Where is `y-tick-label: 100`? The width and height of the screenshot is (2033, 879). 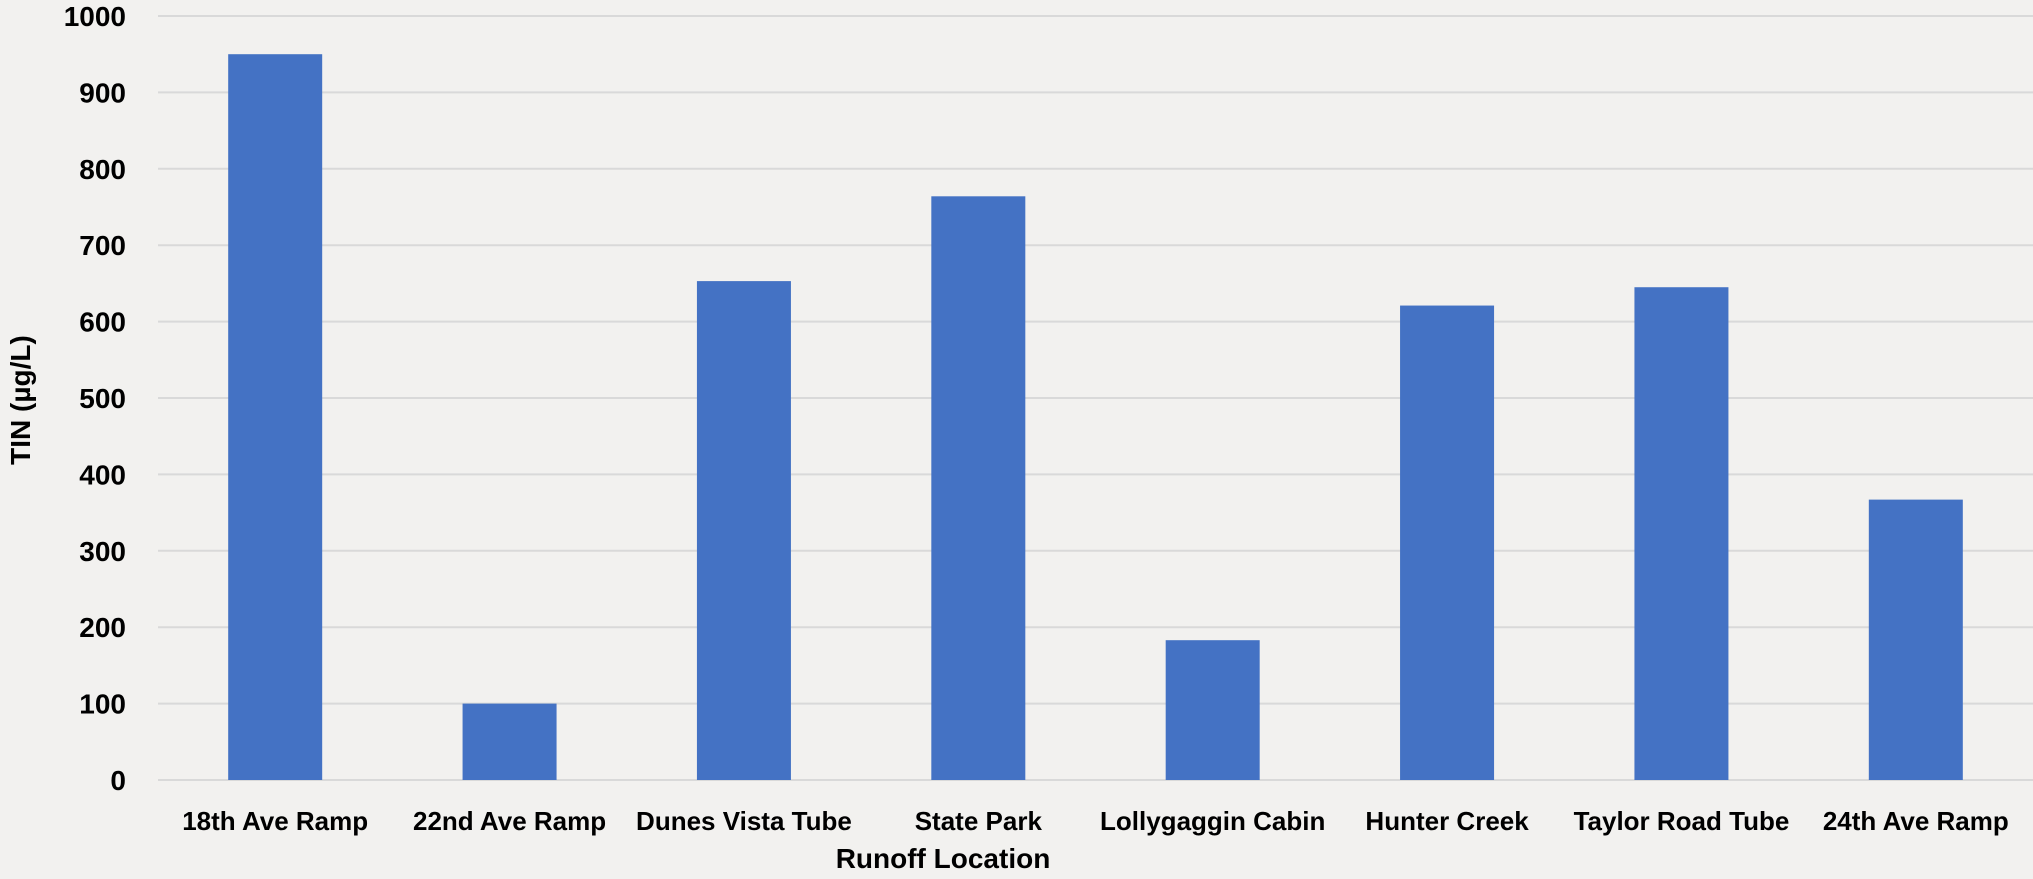
y-tick-label: 100 is located at coordinates (102, 704).